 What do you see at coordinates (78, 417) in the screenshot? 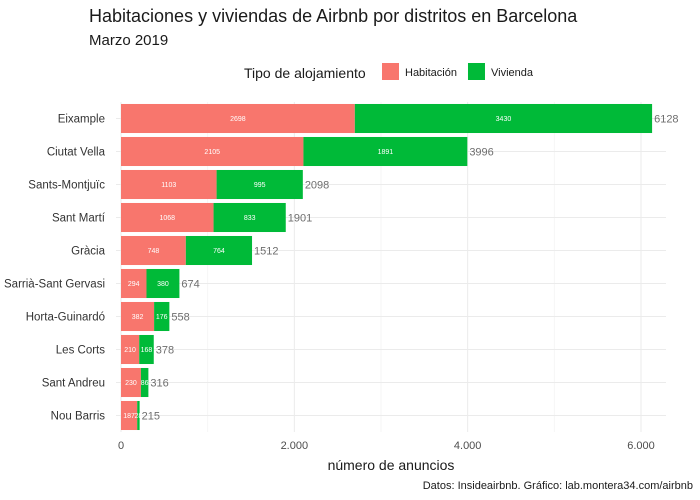
I see `category-label: Nou Barris` at bounding box center [78, 417].